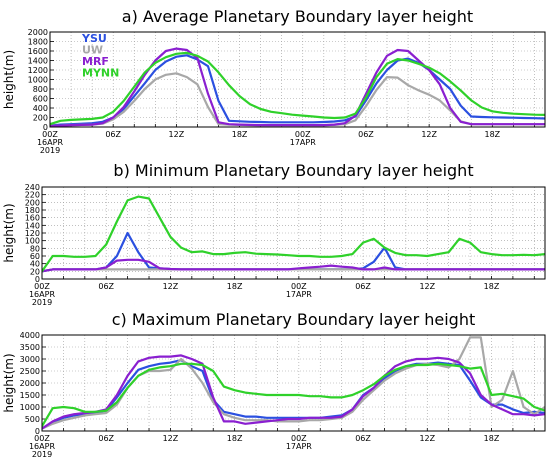 The image size is (550, 466). What do you see at coordinates (30, 395) in the screenshot?
I see `panel-c-ytick-label: 1500` at bounding box center [30, 395].